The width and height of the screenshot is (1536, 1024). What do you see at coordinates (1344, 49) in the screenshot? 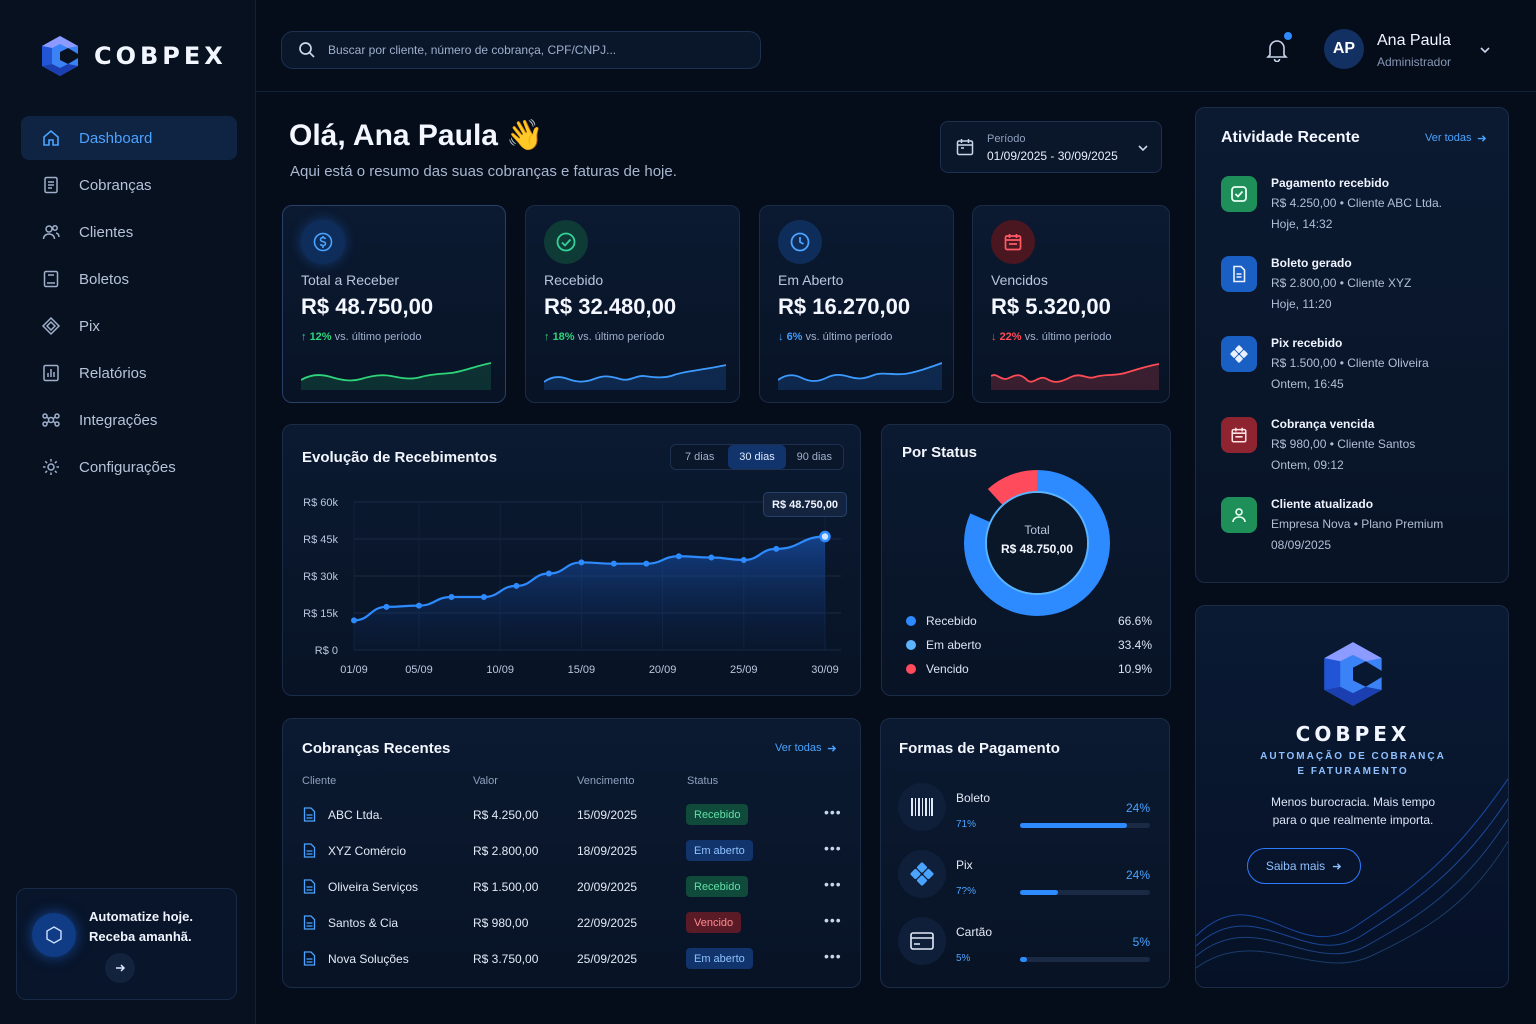
I see `avatar: AP` at bounding box center [1344, 49].